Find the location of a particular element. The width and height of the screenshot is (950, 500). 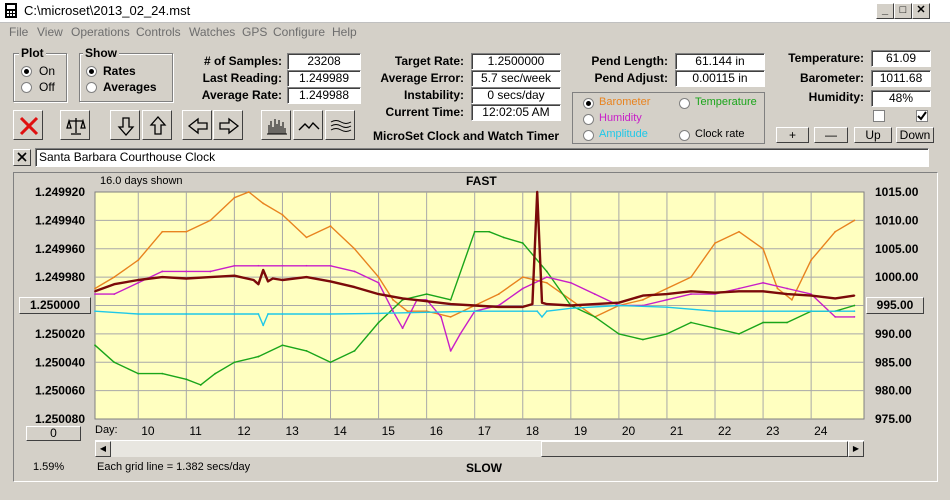

overlay-temperature-radio is located at coordinates (684, 103).